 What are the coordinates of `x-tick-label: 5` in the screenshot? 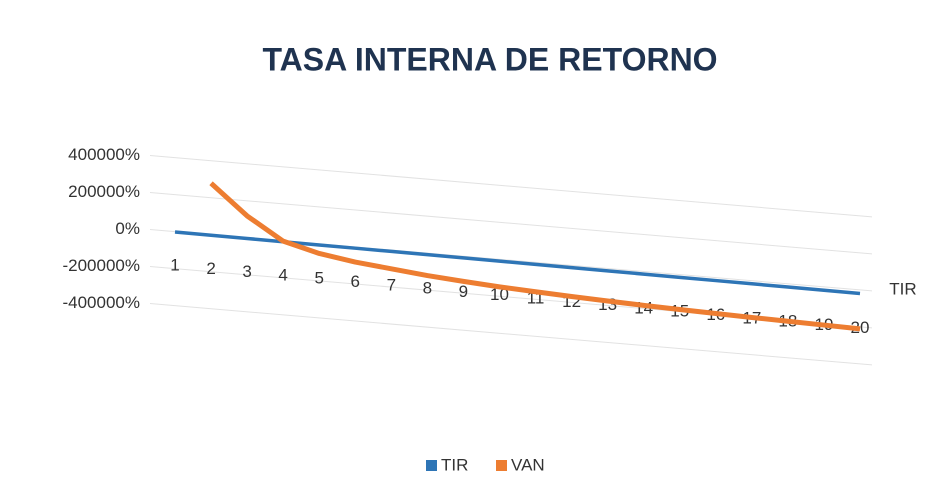 It's located at (318, 278).